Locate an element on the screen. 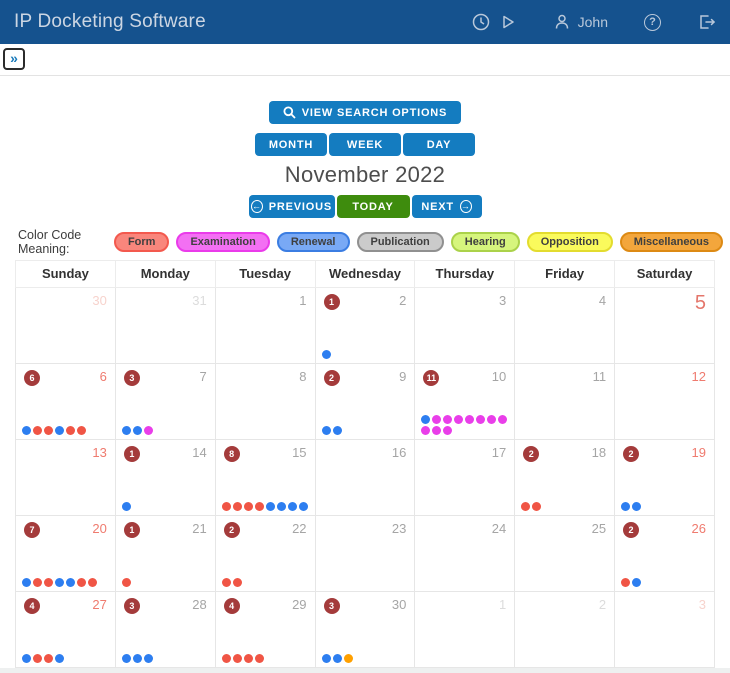 The height and width of the screenshot is (673, 730). calendar-day-cell: 3 28 is located at coordinates (165, 629).